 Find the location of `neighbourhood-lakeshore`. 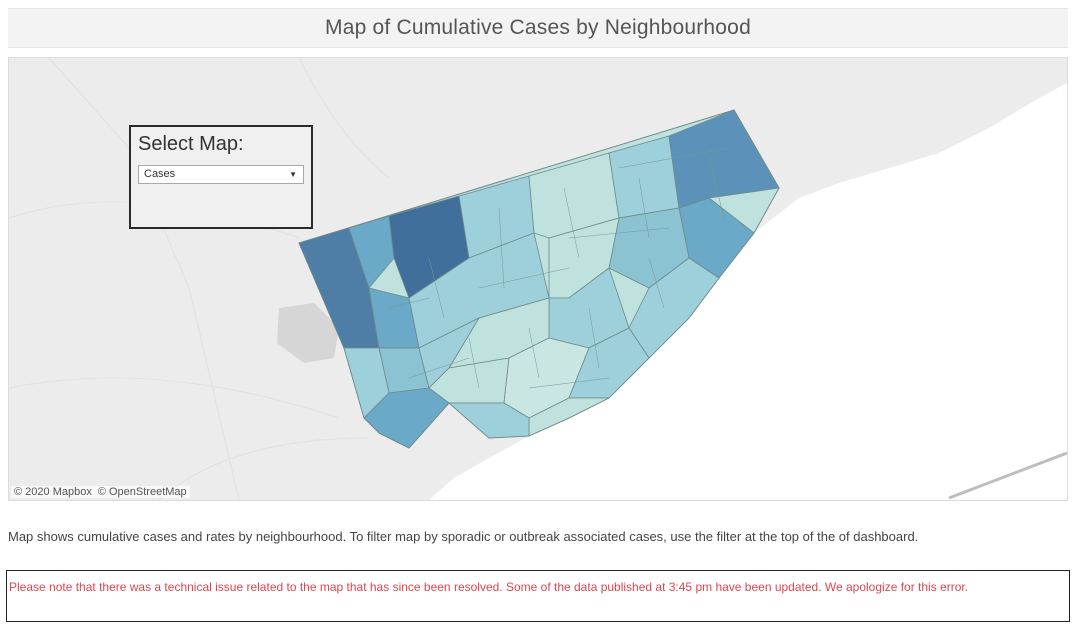

neighbourhood-lakeshore is located at coordinates (488, 420).